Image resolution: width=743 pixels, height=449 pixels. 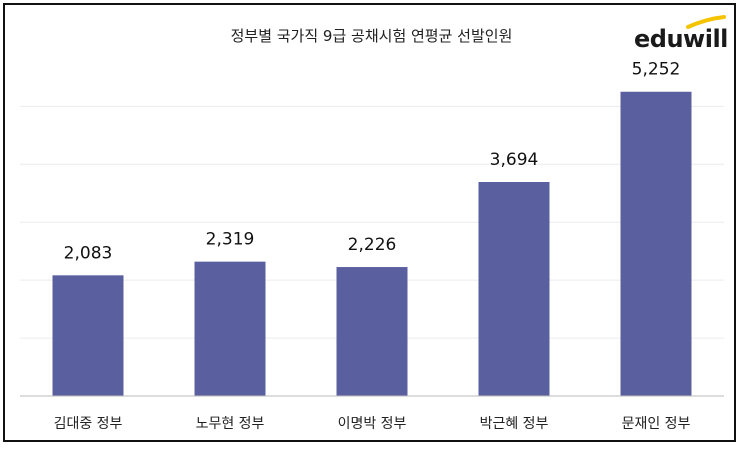 I want to click on chart-title: 정부별 국가직 9급 공채시험 연평균 선발인원, so click(x=371, y=36).